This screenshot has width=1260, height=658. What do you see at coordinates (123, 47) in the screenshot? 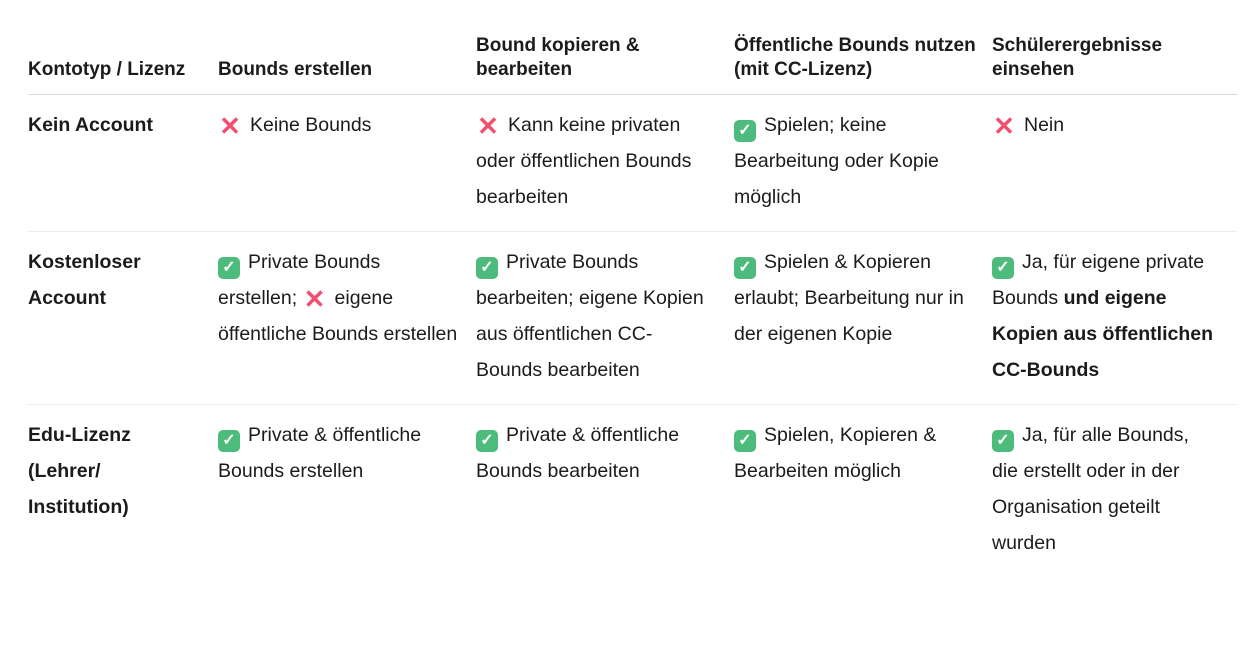
I see `column-header: Kontotyp / Lizenz` at bounding box center [123, 47].